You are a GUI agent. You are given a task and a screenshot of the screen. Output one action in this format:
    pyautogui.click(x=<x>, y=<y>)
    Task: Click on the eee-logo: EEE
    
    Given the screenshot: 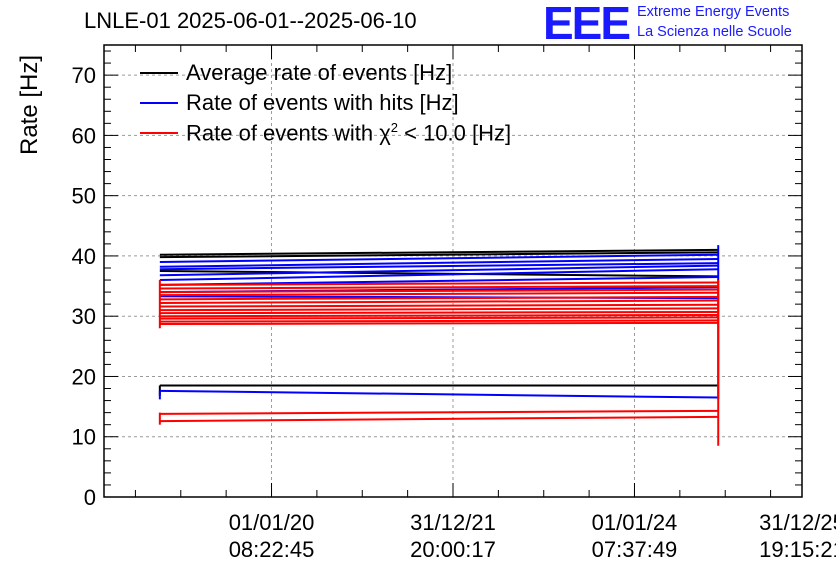 What is the action you would take?
    pyautogui.click(x=587, y=24)
    